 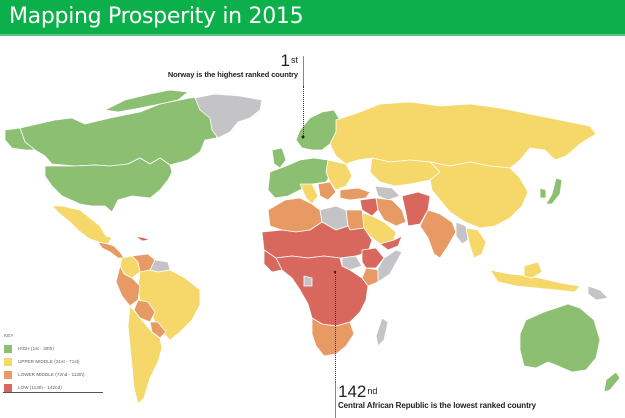 I want to click on region-new-zealand, so click(x=612, y=382).